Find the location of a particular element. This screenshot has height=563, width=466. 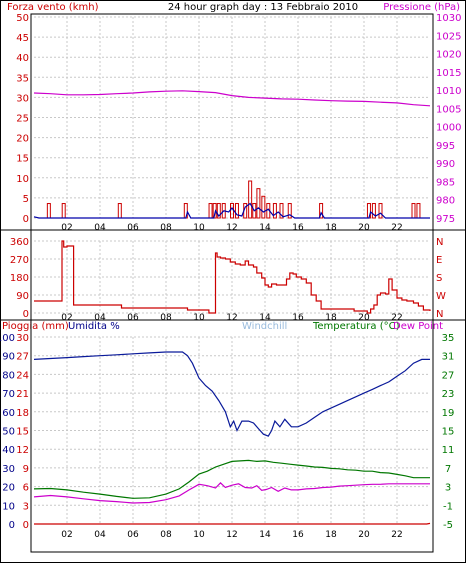

temperature-tick-label: 11 is located at coordinates (448, 450).